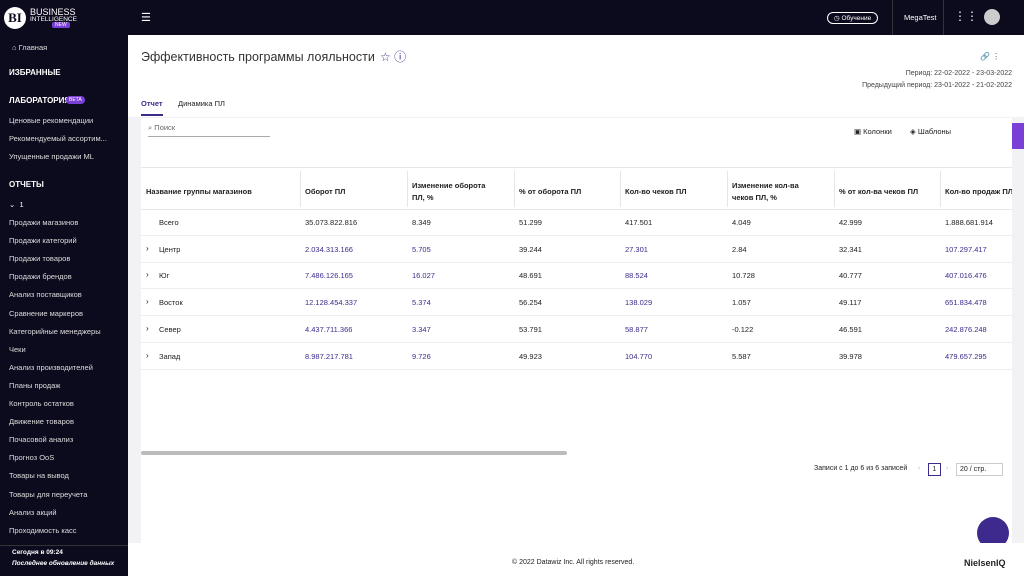 The width and height of the screenshot is (1024, 576). Describe the element at coordinates (201, 103) in the screenshot. I see `tab: Динамика ПЛ` at that location.